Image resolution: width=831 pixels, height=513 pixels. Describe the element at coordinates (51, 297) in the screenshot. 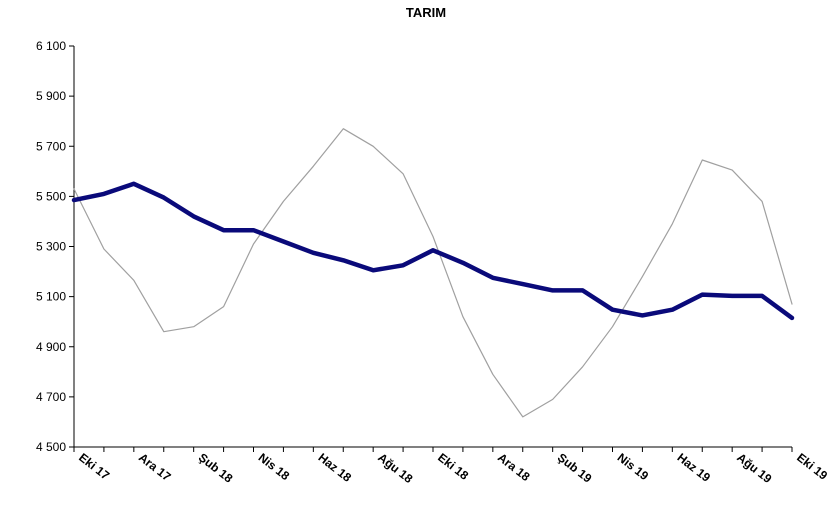

I see `y-tick-label: 5 100` at that location.